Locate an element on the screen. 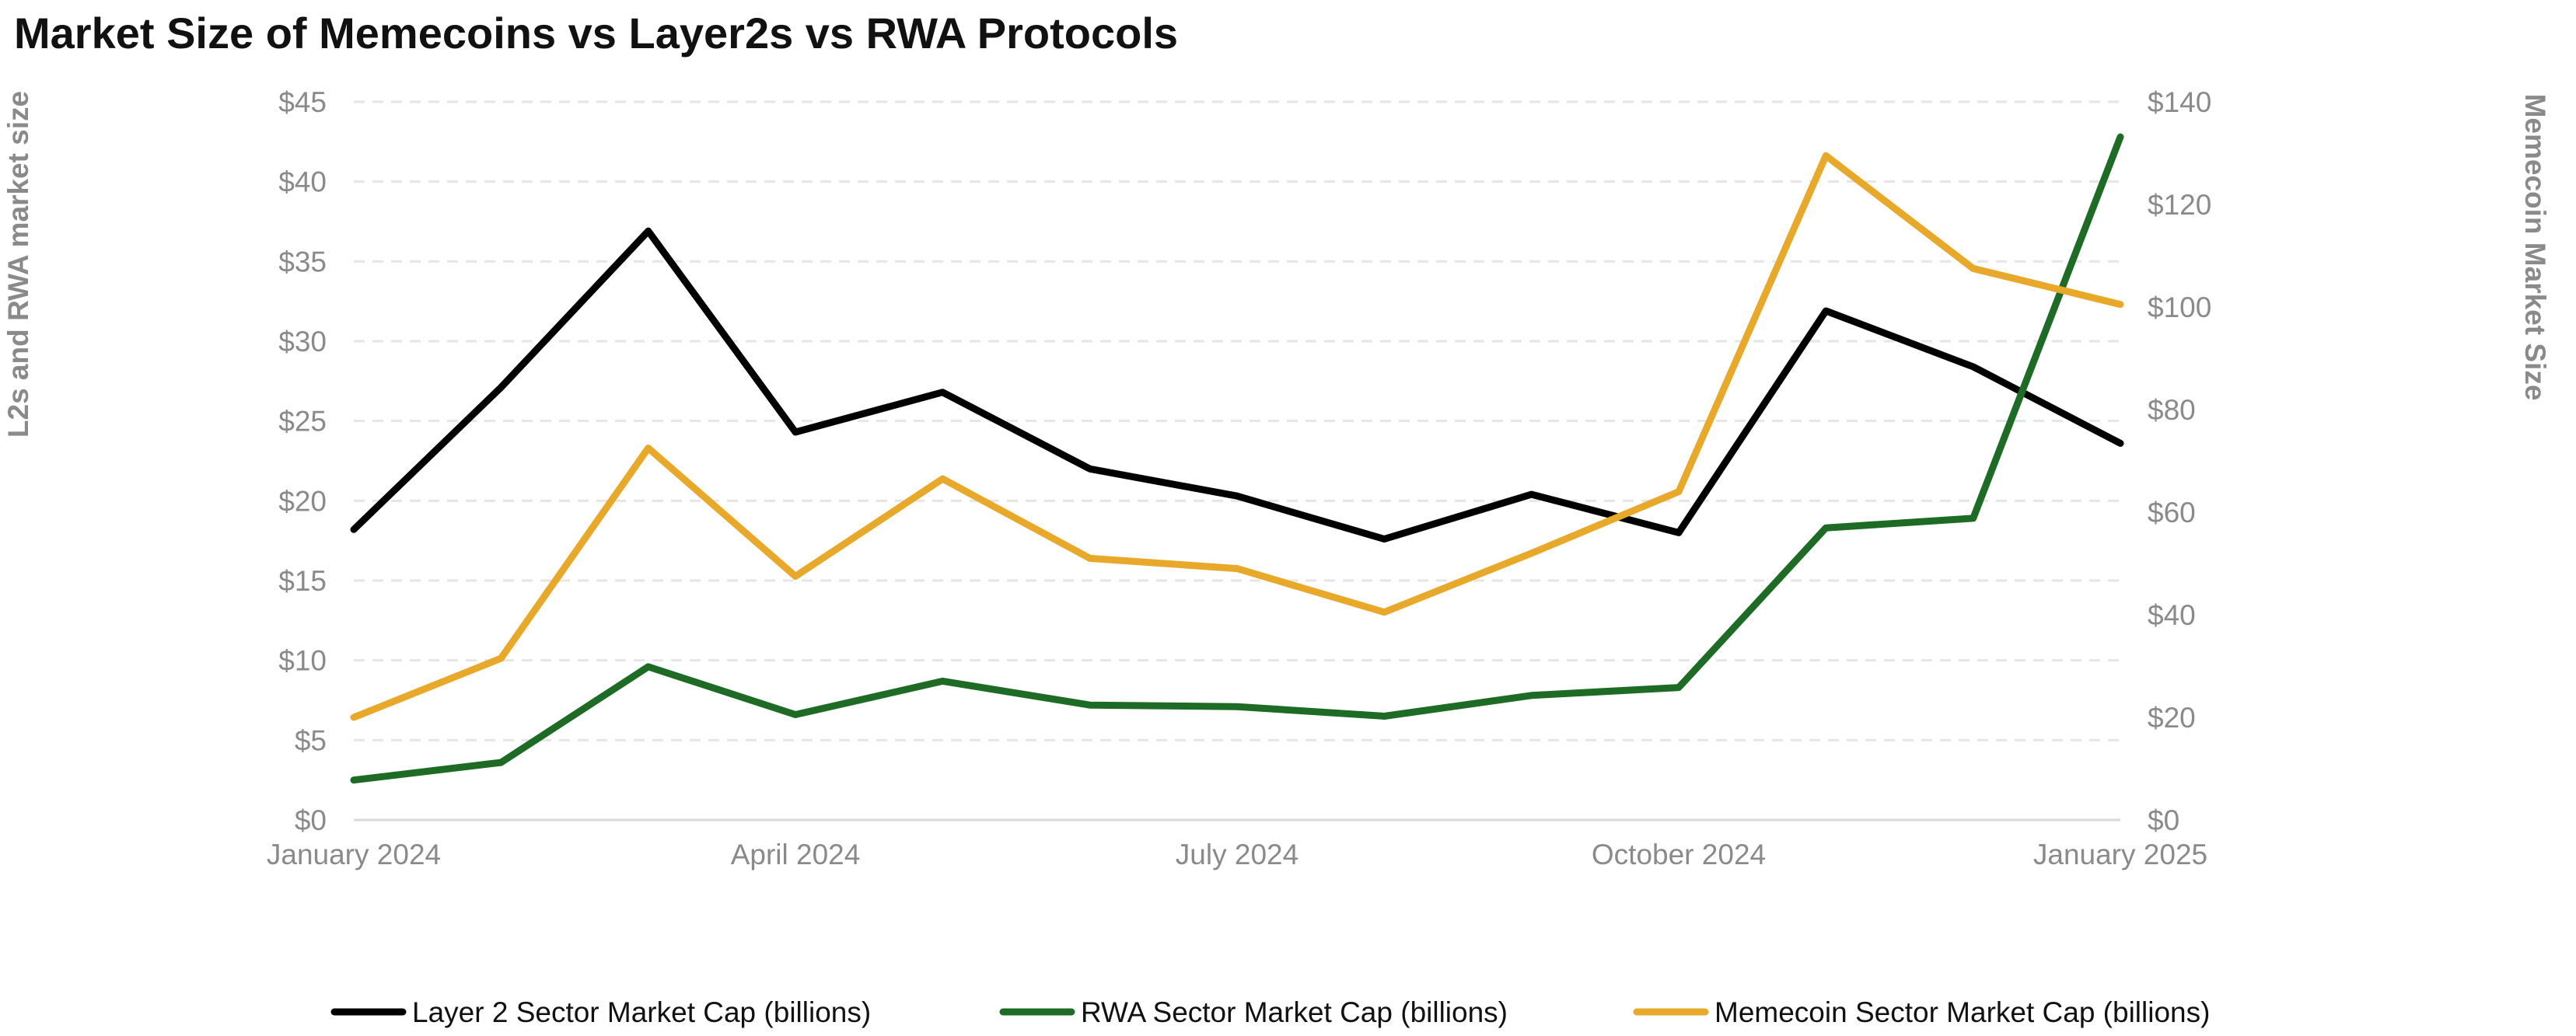 Image resolution: width=2576 pixels, height=1036 pixels. left-tick-label: $0 is located at coordinates (311, 820).